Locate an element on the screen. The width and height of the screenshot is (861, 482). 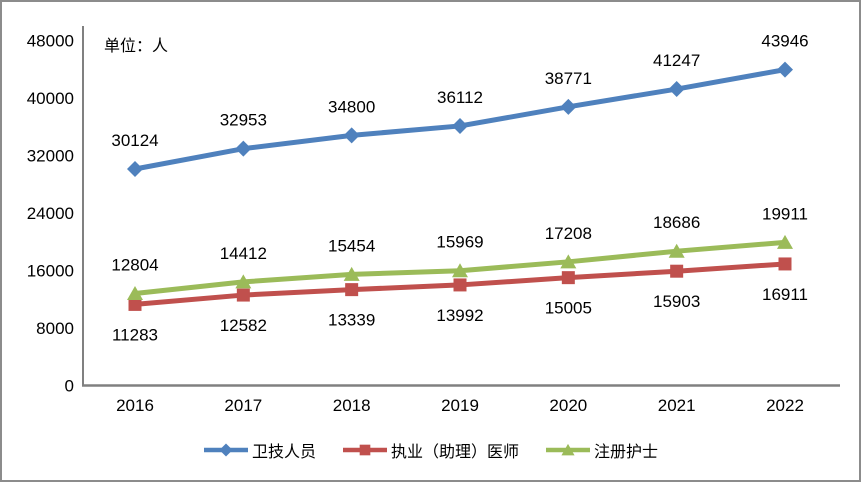
legend-marker-glyph-licensed-assistant-physicians is located at coordinates (364, 450).